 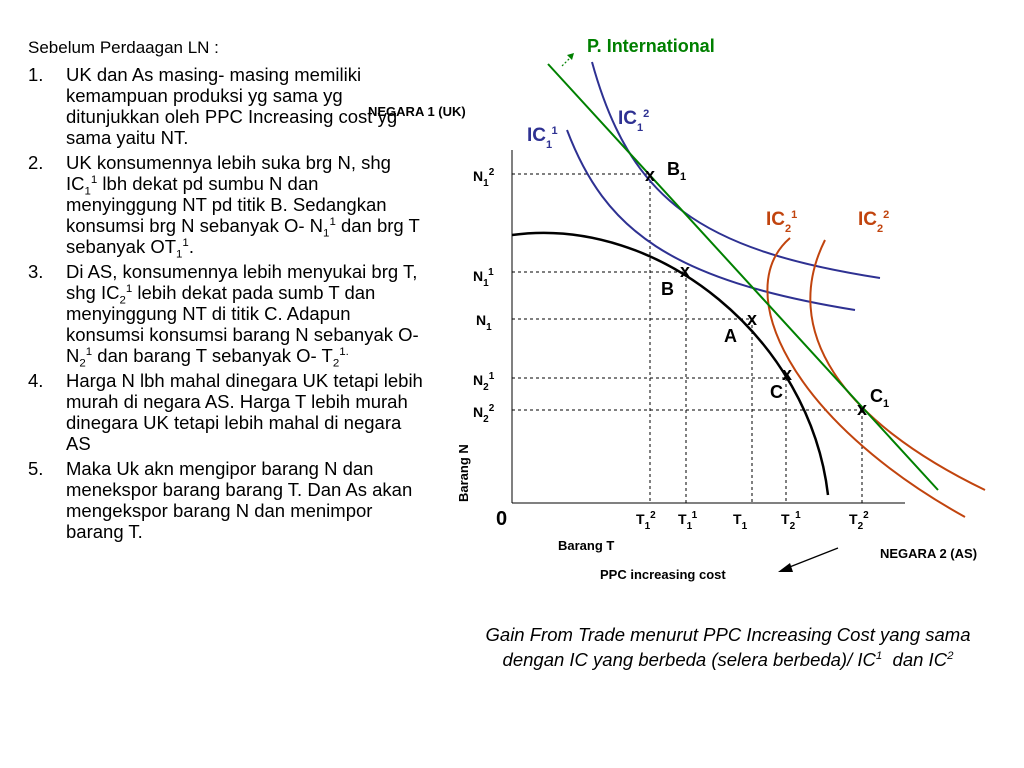 I want to click on ic1-1-curve, so click(x=711, y=220).